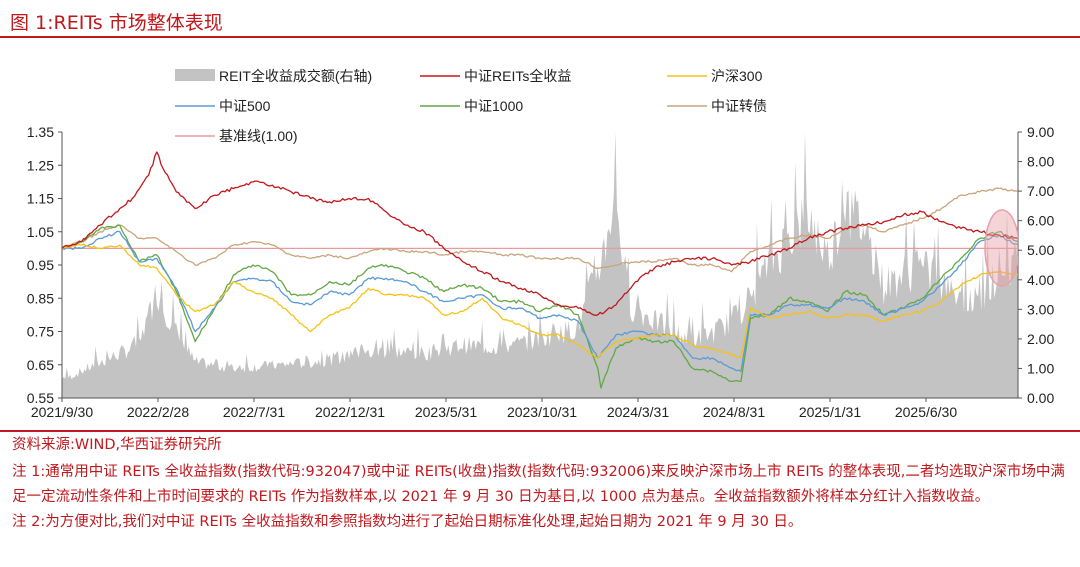  I want to click on legend-label-hs300: 沪深300, so click(737, 76).